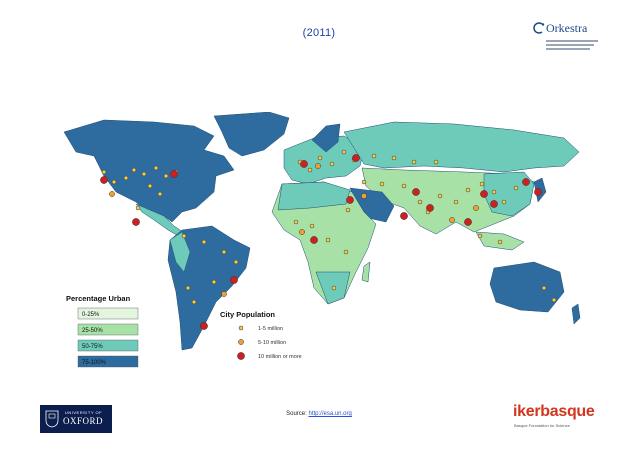 Image resolution: width=638 pixels, height=451 pixels. Describe the element at coordinates (576, 314) in the screenshot. I see `new-zealand` at that location.